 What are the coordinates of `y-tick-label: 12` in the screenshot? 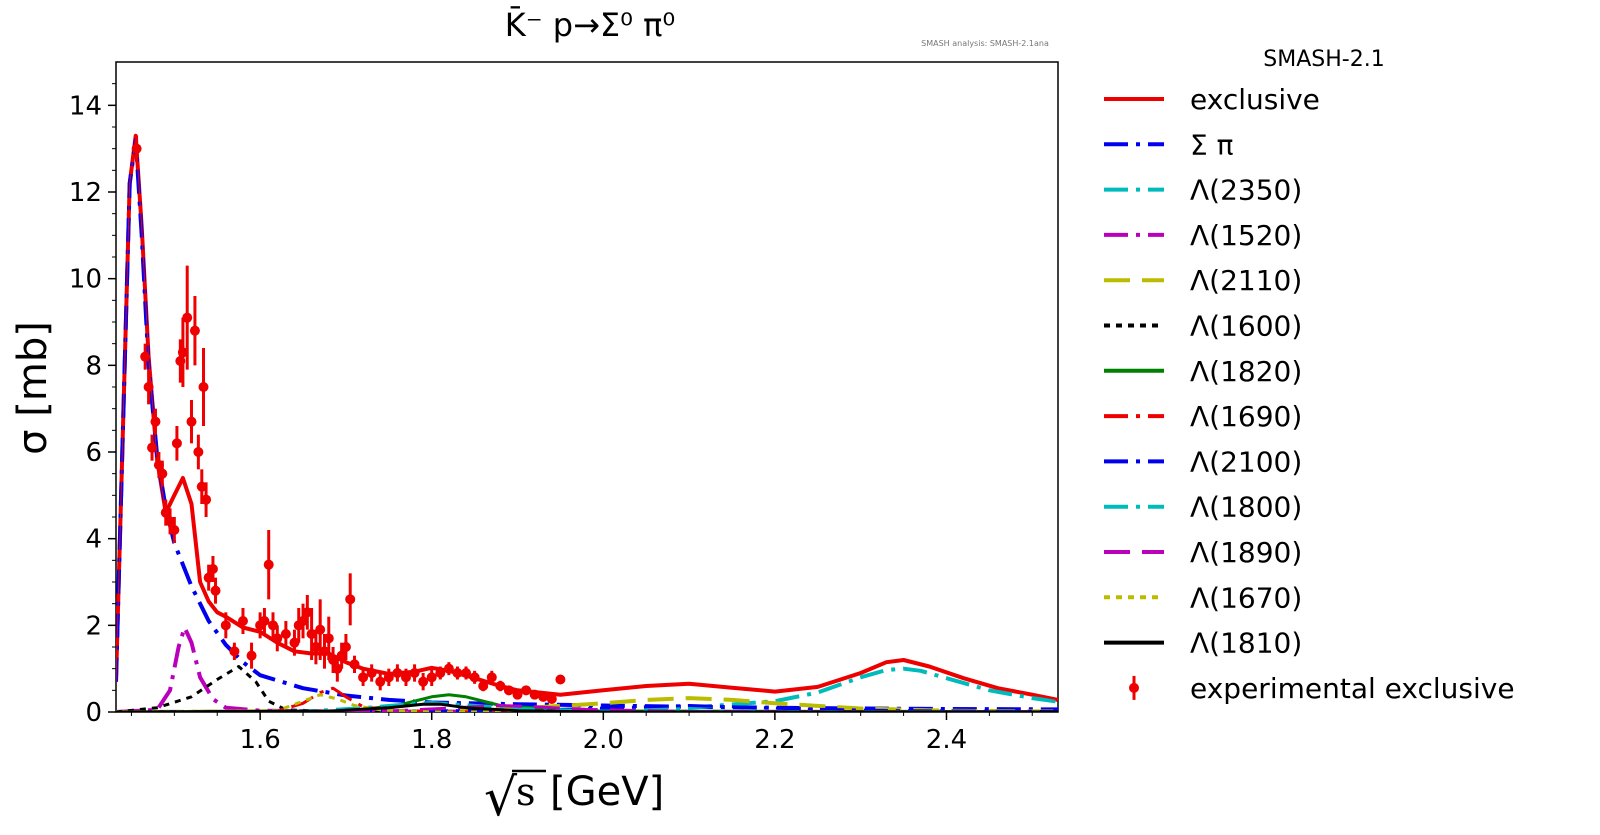 It's located at (85, 193).